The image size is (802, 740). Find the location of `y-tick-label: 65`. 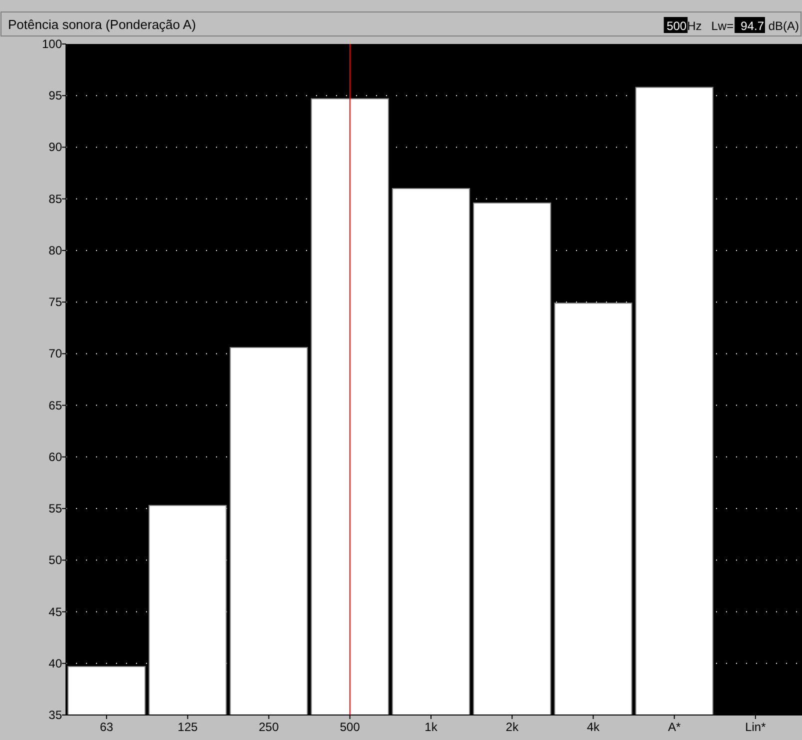

y-tick-label: 65 is located at coordinates (55, 405).